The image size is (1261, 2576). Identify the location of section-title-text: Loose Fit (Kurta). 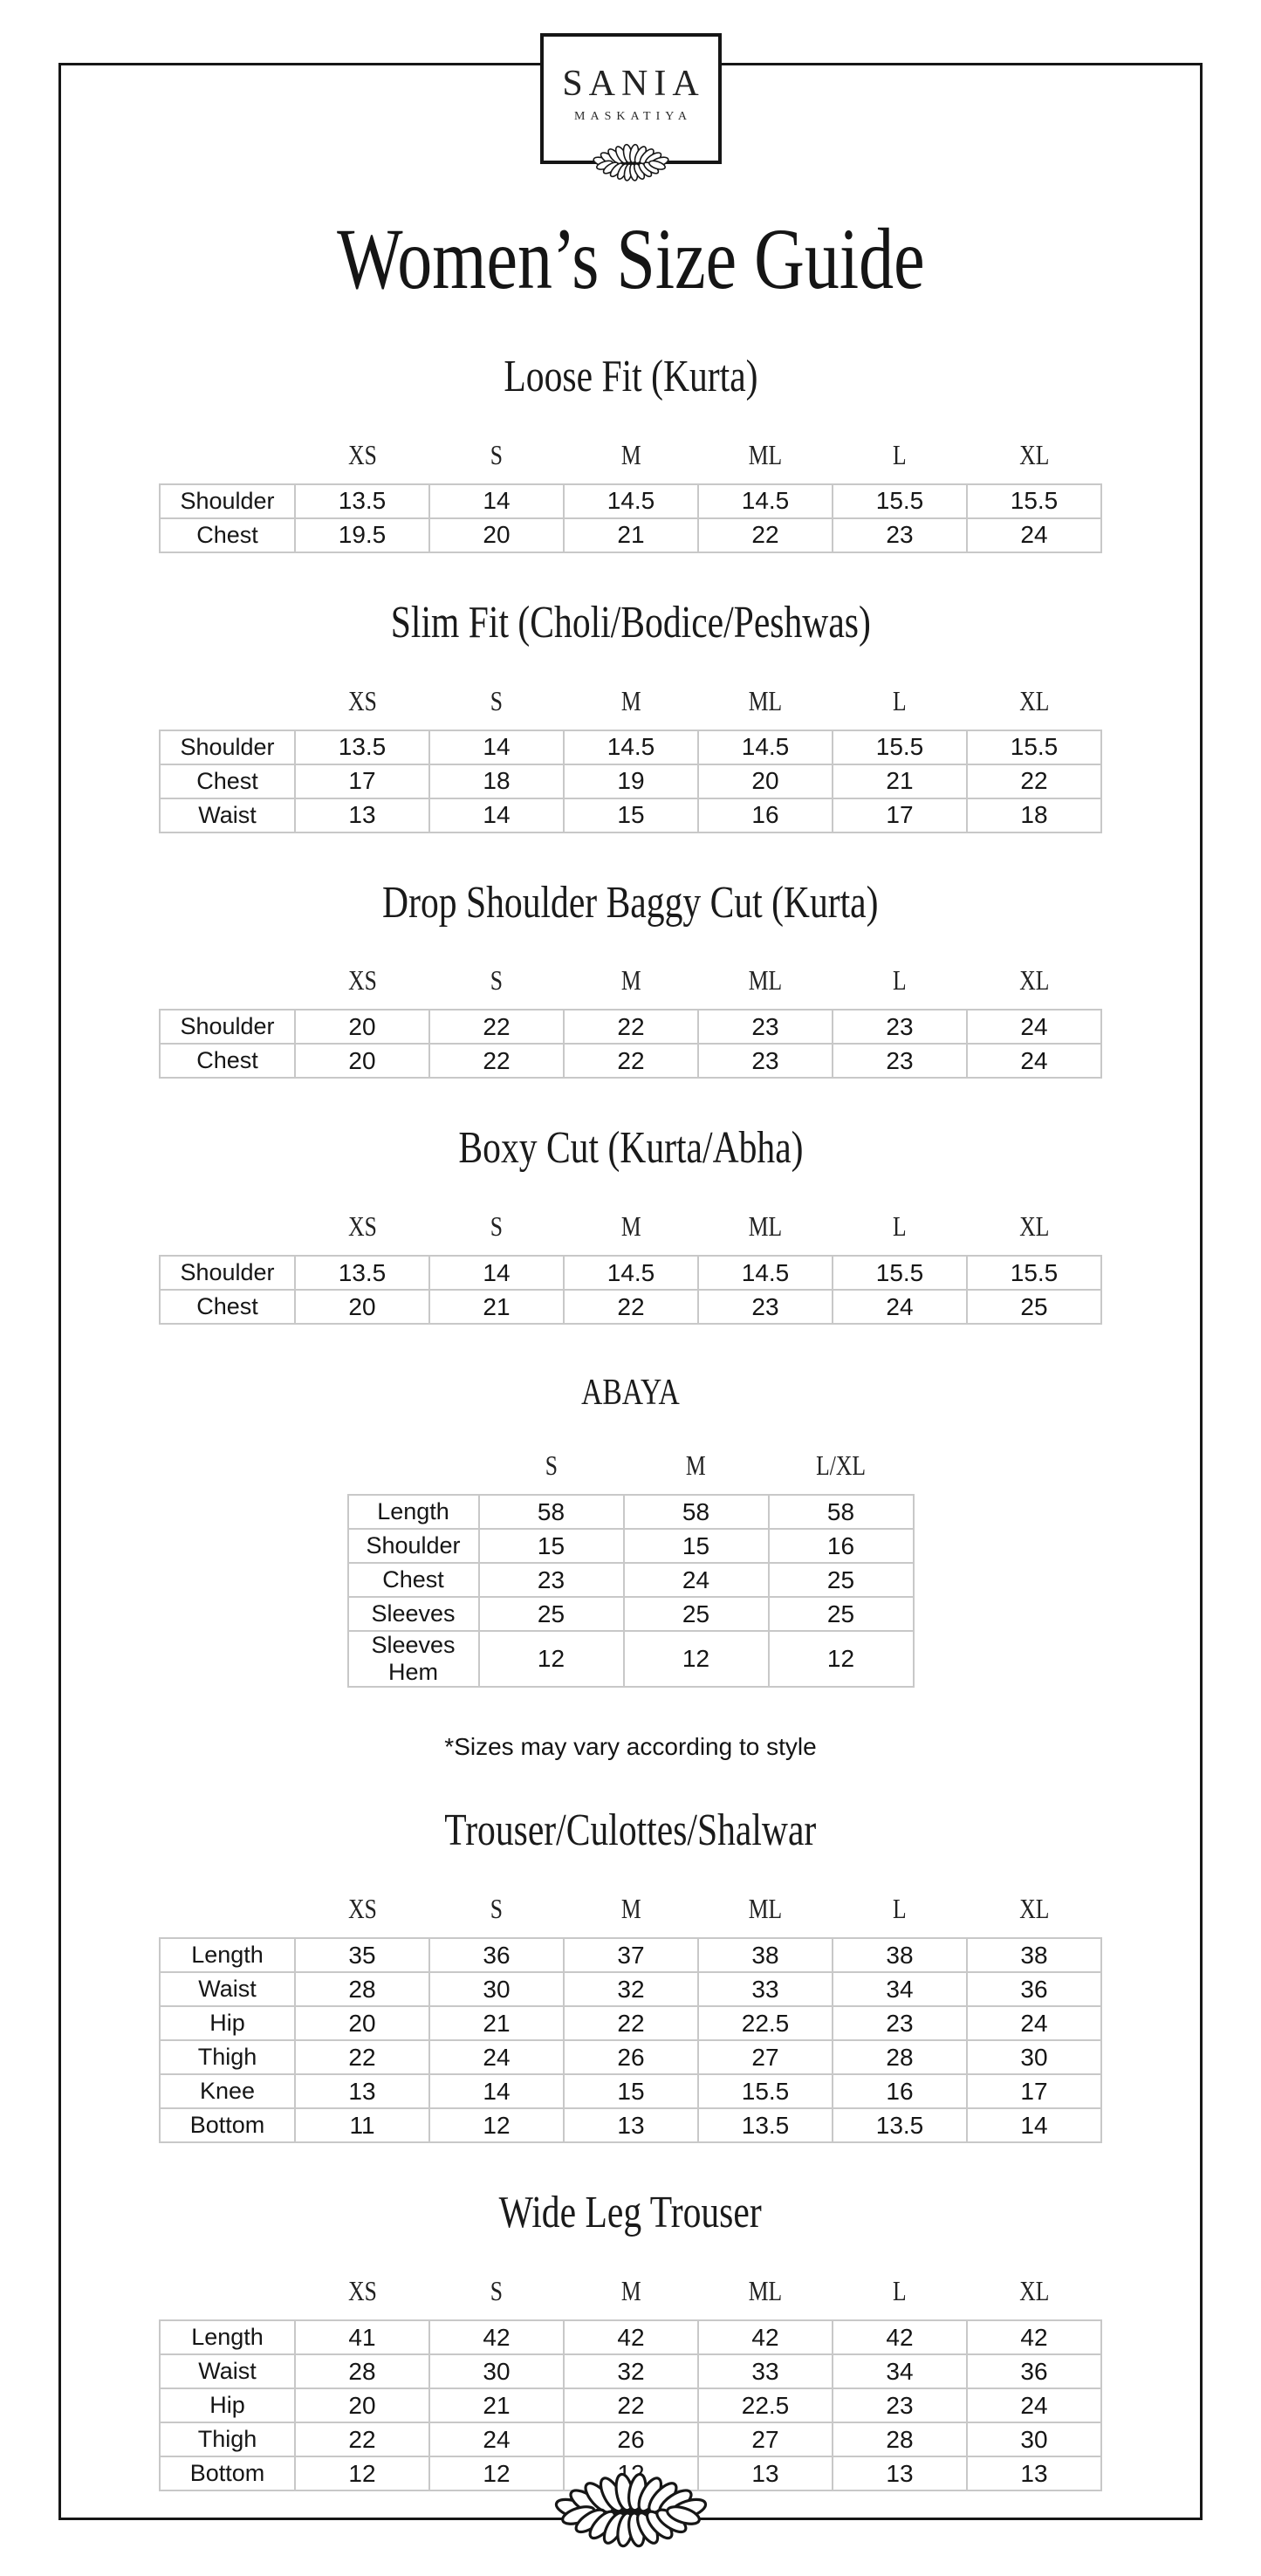
(630, 376).